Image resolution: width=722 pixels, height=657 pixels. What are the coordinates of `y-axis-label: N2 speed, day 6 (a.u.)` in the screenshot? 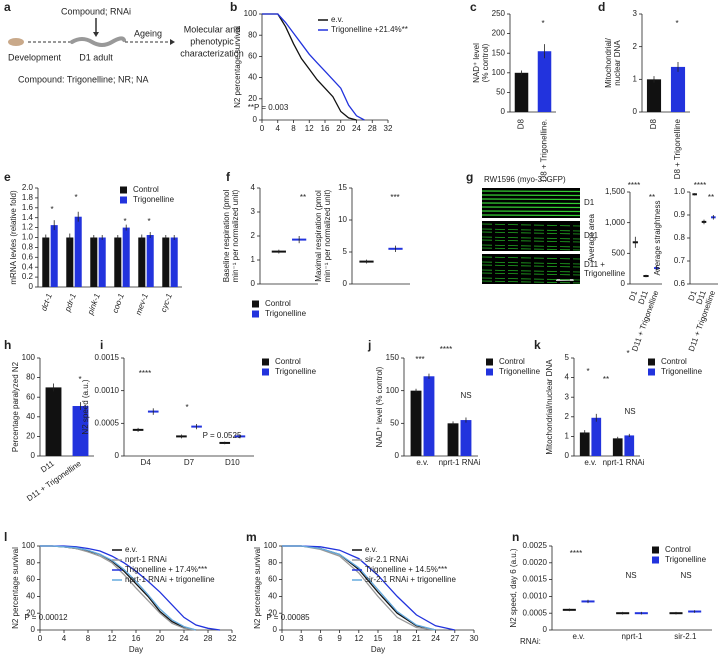 It's located at (513, 587).